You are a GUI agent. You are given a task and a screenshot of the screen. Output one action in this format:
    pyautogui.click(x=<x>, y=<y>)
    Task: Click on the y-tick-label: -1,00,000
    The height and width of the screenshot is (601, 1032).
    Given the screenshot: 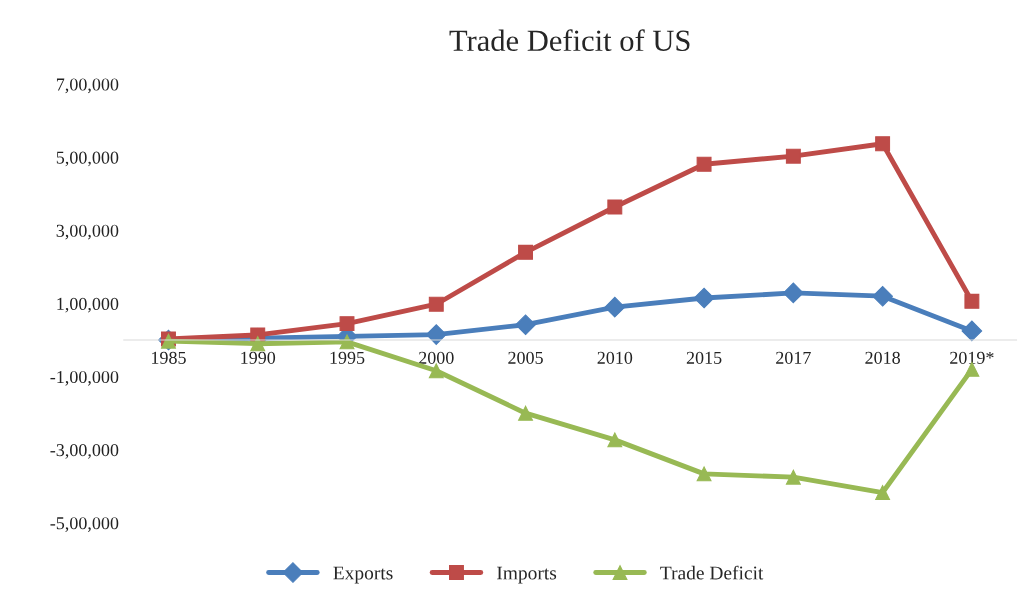 What is the action you would take?
    pyautogui.click(x=84, y=378)
    